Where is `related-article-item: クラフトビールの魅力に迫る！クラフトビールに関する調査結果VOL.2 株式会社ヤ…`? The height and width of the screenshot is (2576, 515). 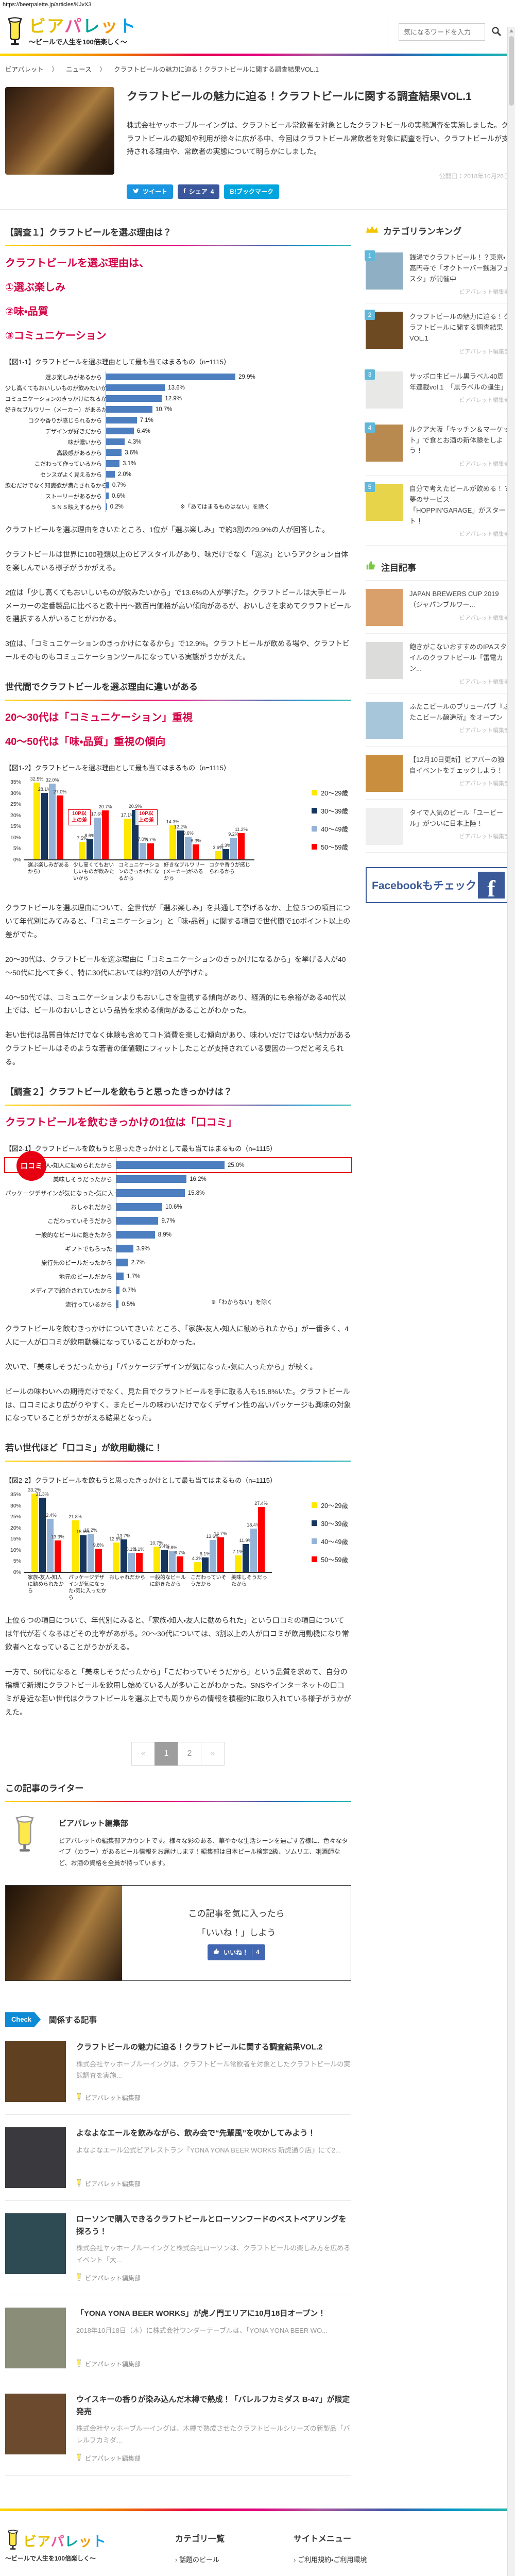
related-article-item: クラフトビールの魅力に迫る！クラフトビールに関する調査結果VOL.2 株式会社ヤ… is located at coordinates (178, 2072).